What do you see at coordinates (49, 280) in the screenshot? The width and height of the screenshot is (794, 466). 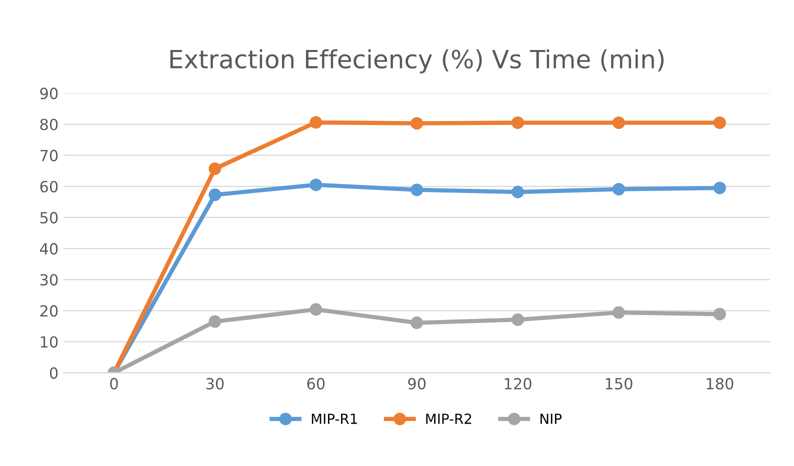 I see `y-tick-label: 30` at bounding box center [49, 280].